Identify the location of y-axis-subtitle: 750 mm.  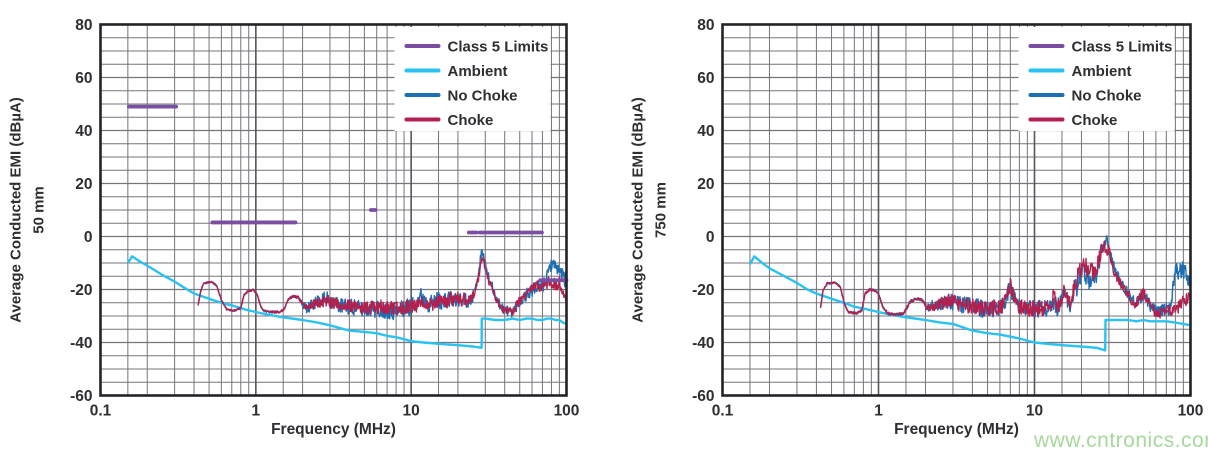
(661, 210).